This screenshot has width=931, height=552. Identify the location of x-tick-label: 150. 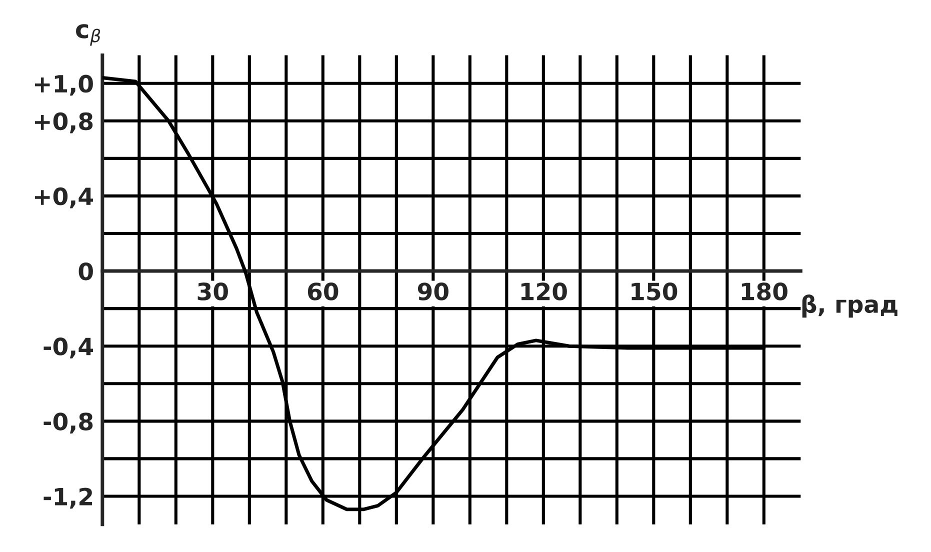
(655, 291).